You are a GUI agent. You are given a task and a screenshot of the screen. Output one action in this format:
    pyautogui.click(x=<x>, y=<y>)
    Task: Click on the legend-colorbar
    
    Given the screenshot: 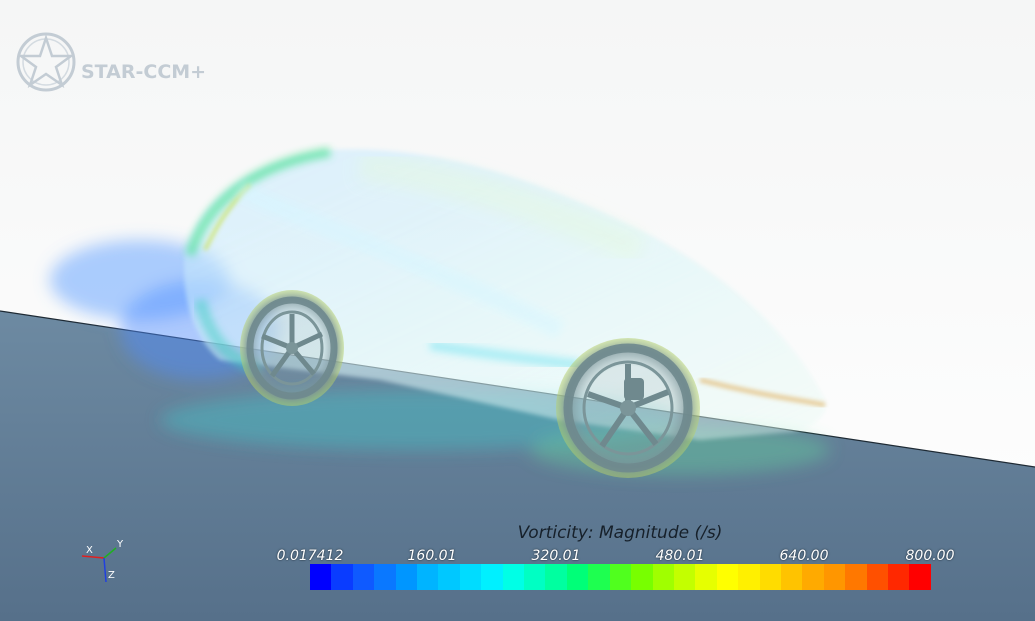 What is the action you would take?
    pyautogui.click(x=620, y=577)
    